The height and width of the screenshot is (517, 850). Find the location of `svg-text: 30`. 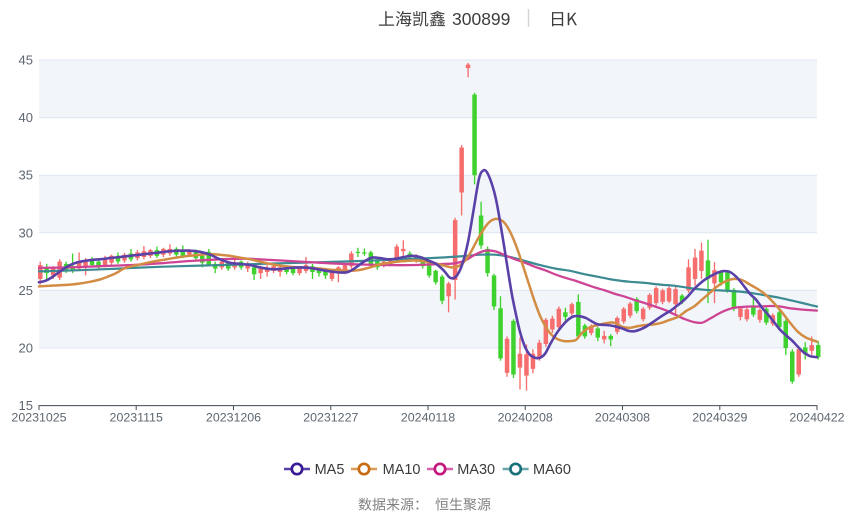

svg-text: 30 is located at coordinates (26, 232).